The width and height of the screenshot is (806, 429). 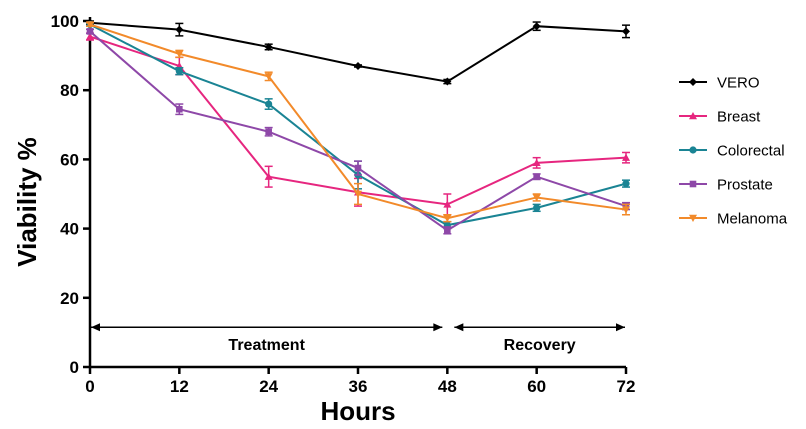 I want to click on x-tick-label: 72, so click(x=626, y=386).